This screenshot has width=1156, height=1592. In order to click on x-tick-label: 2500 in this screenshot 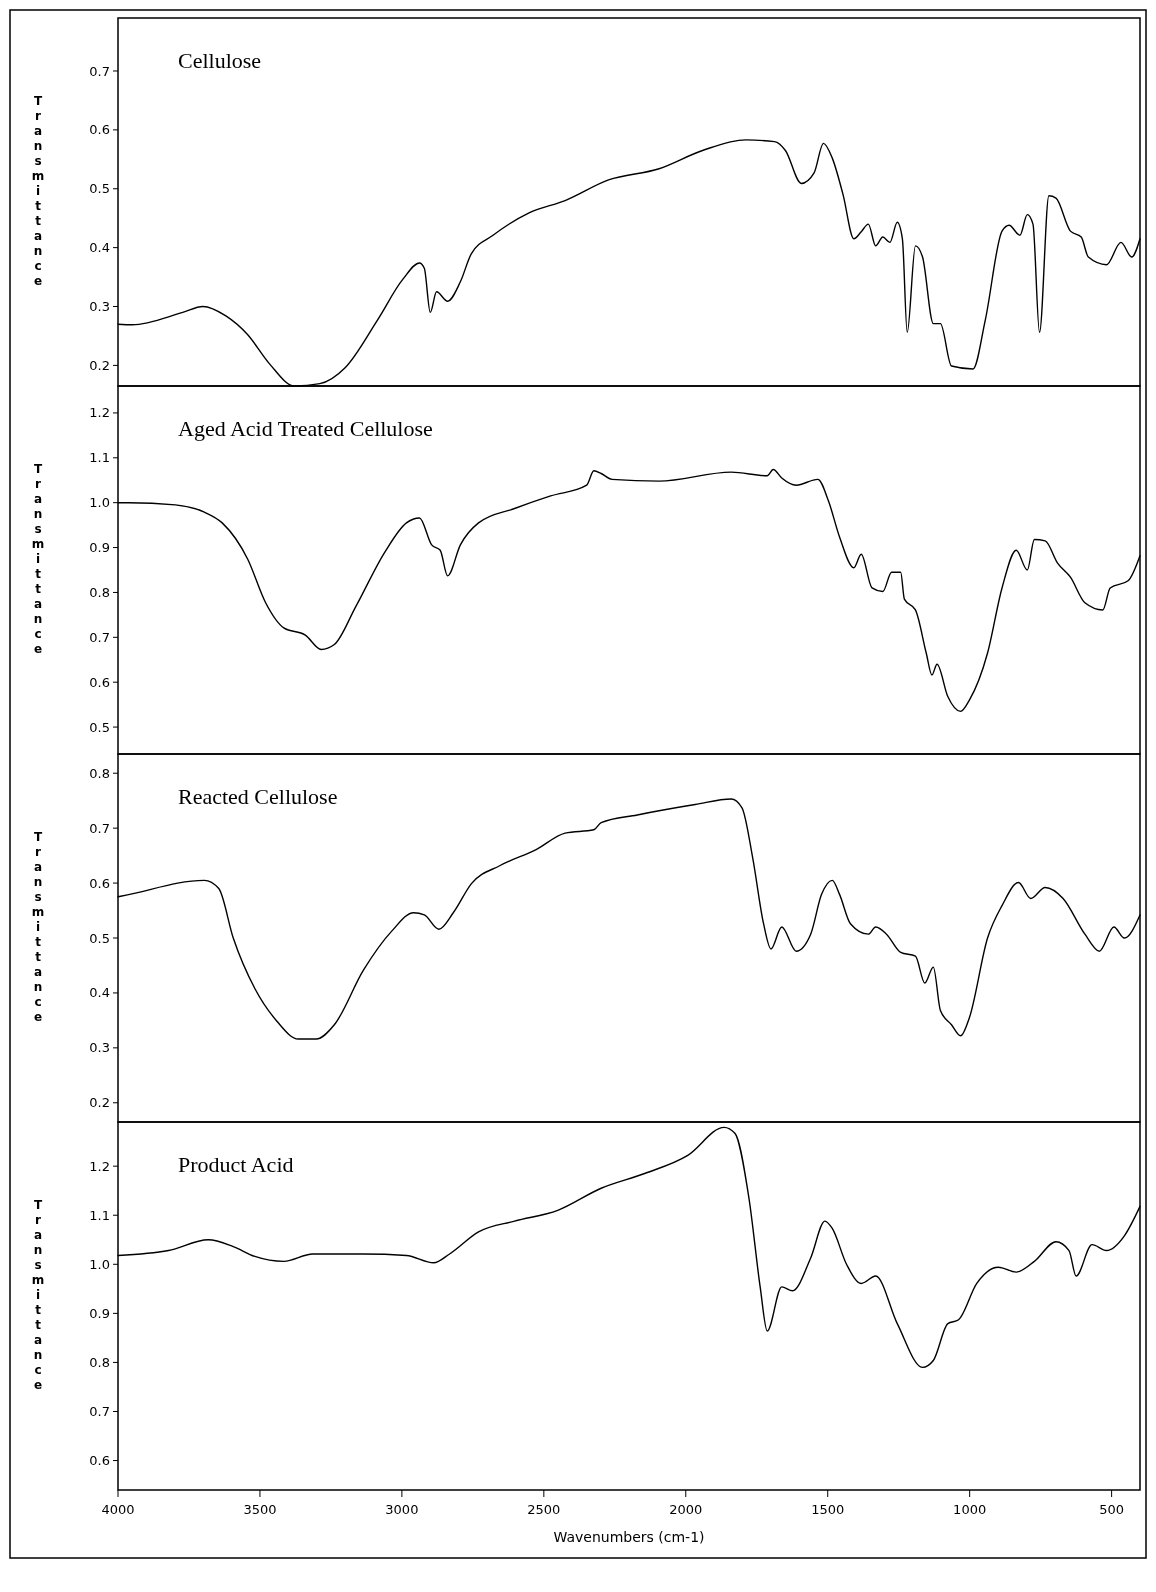, I will do `click(544, 1509)`.